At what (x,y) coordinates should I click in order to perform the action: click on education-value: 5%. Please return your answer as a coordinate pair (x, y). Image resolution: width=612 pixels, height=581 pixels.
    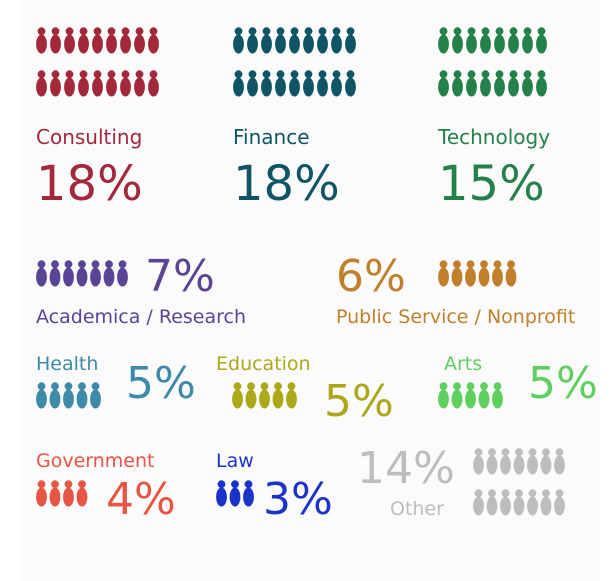
    Looking at the image, I should click on (359, 401).